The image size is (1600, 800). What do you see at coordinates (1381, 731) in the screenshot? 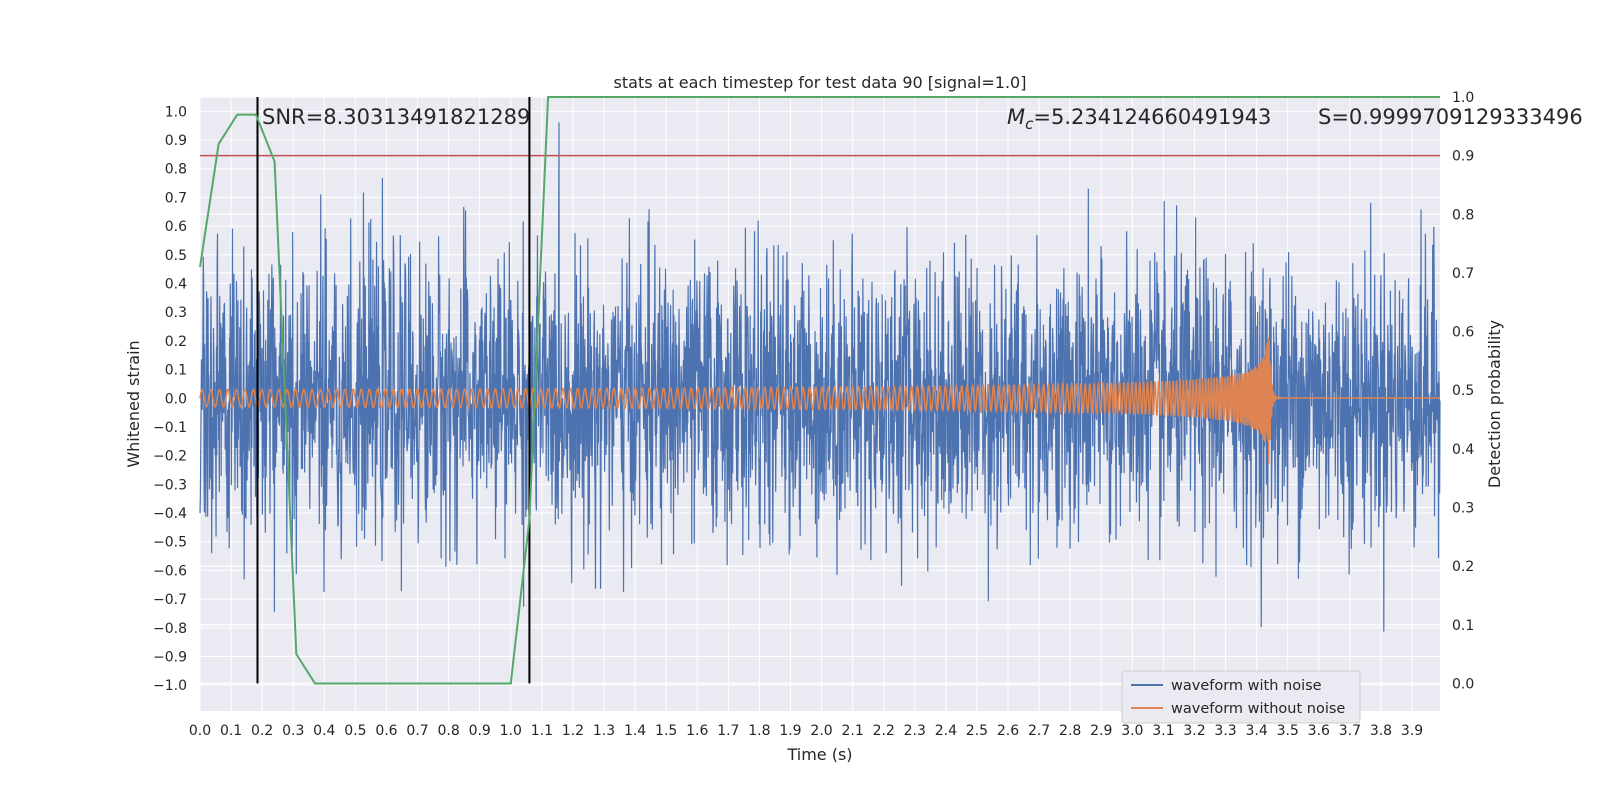
I see `x-tick-label: 3.8` at bounding box center [1381, 731].